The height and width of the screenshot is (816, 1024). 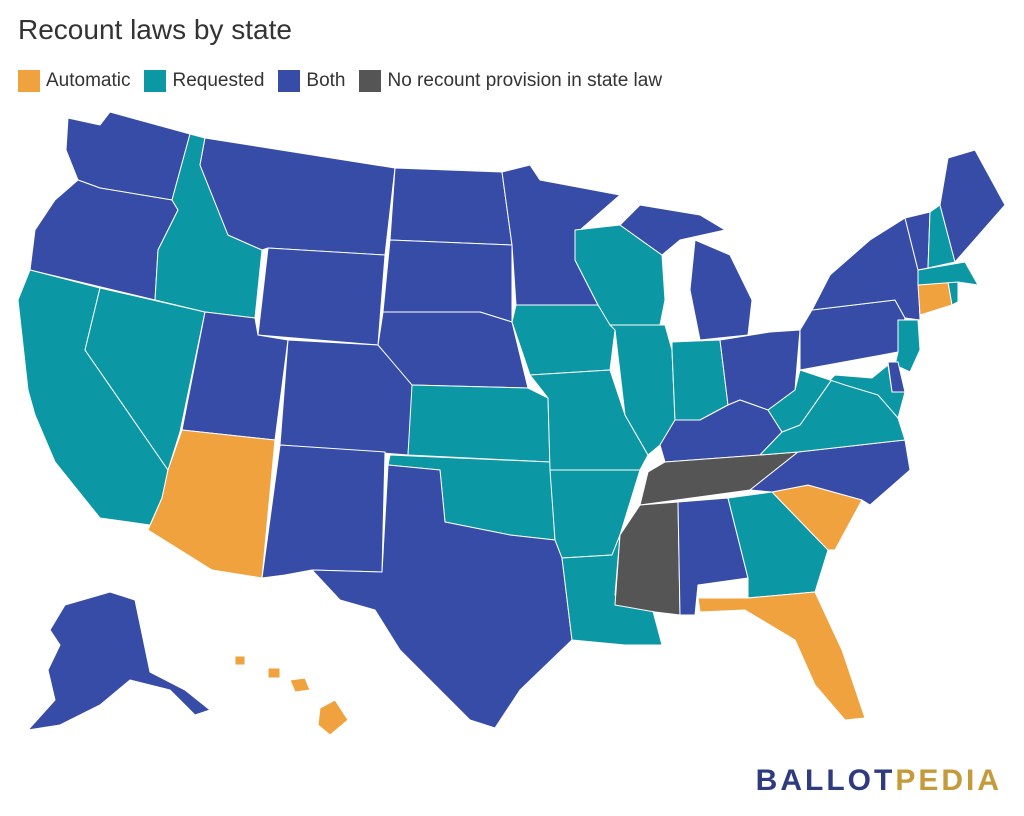 I want to click on state-AZ, so click(x=211, y=504).